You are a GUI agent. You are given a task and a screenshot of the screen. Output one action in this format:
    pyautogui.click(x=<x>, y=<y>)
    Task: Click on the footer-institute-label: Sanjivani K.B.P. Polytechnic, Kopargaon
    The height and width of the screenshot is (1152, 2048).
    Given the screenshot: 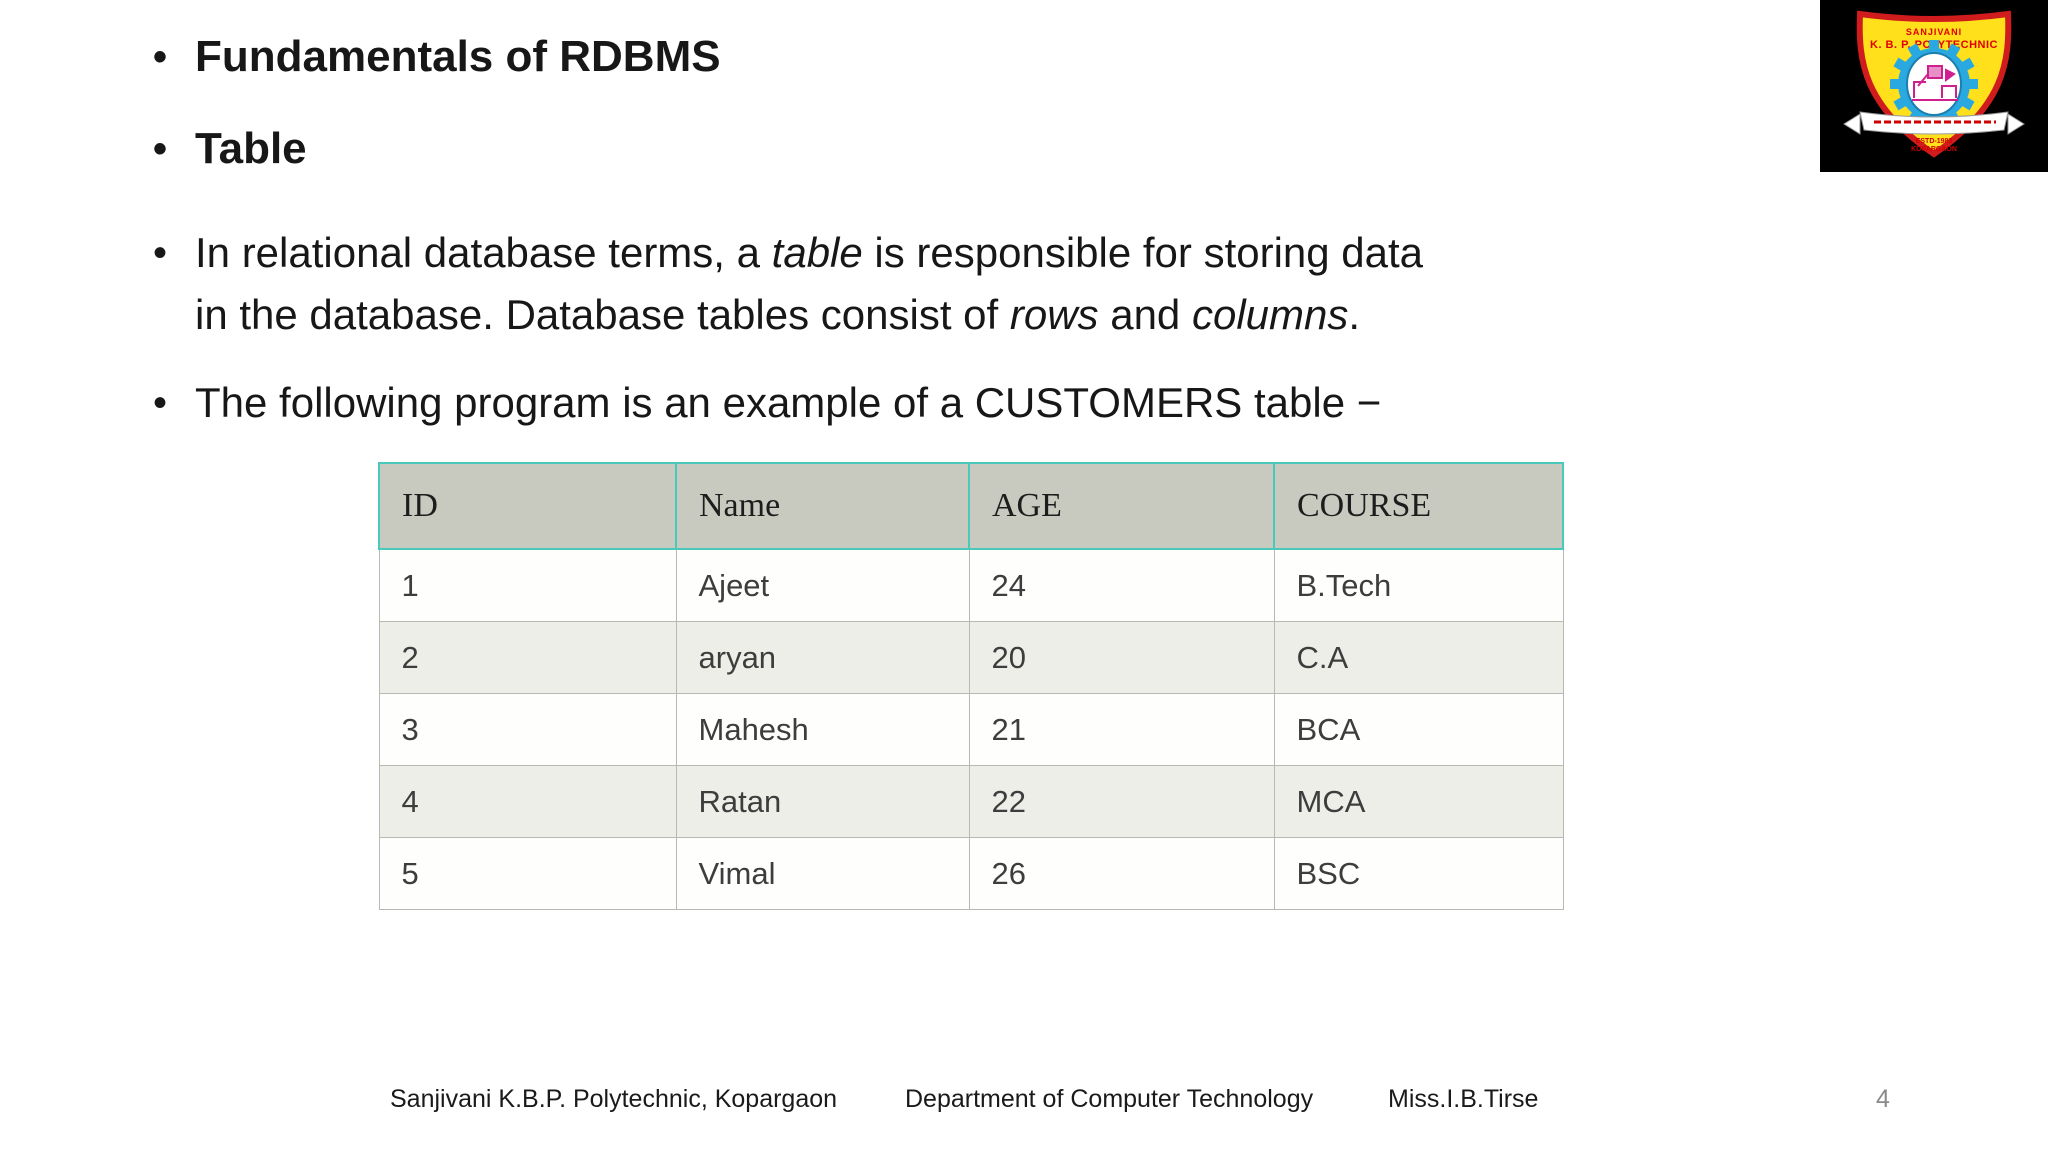 What is the action you would take?
    pyautogui.click(x=614, y=1099)
    